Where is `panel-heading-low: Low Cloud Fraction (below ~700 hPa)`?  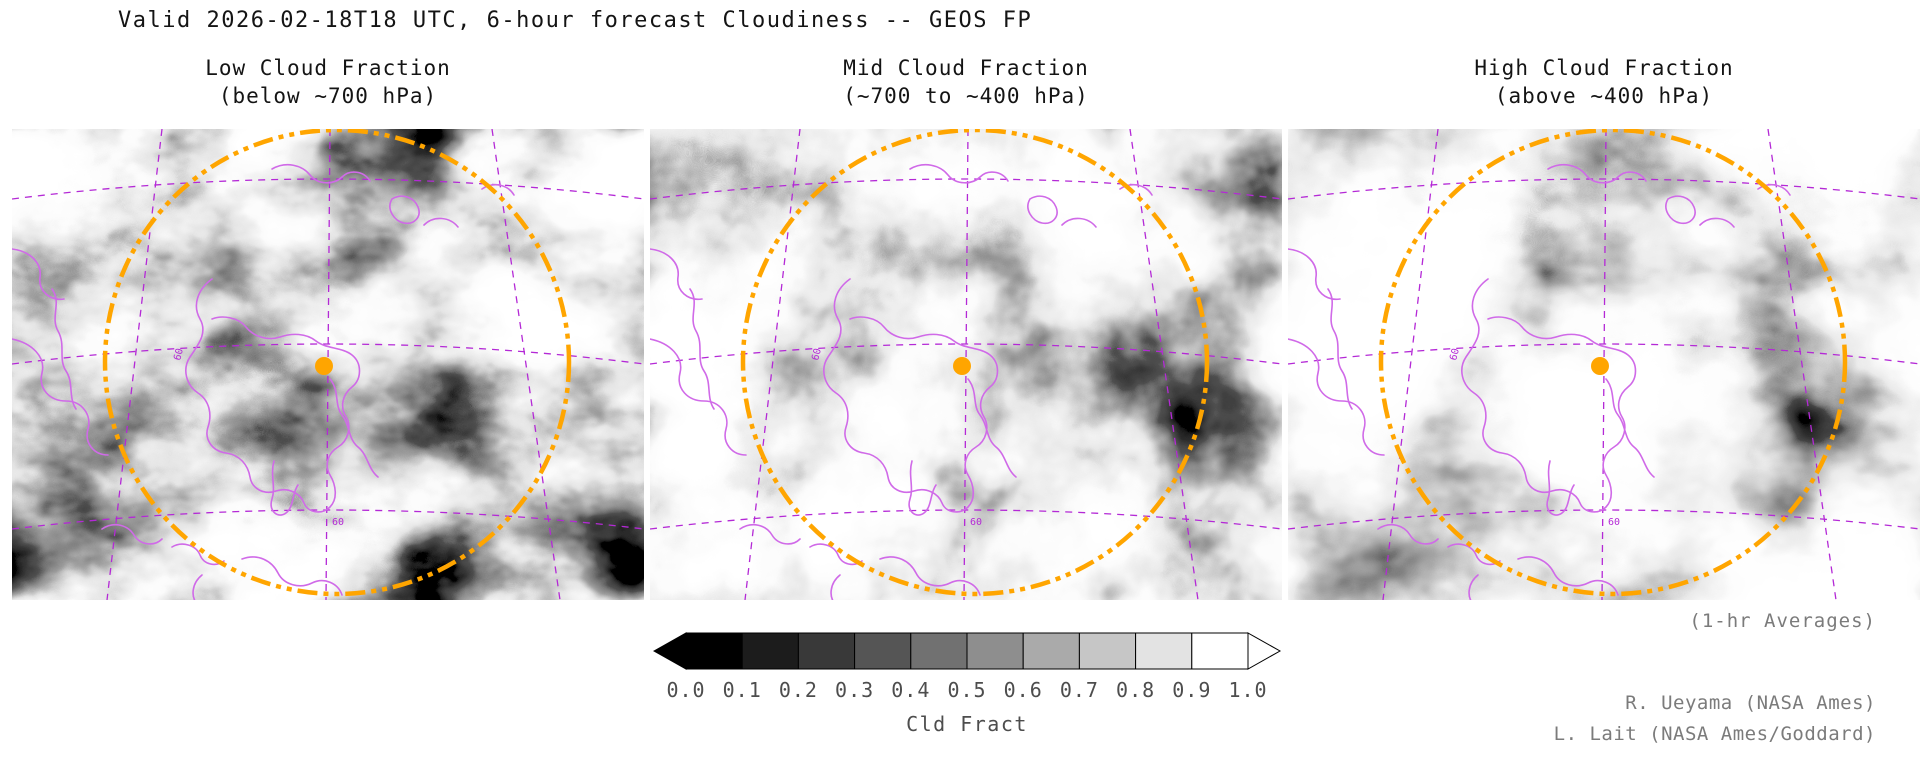
panel-heading-low: Low Cloud Fraction (below ~700 hPa) is located at coordinates (328, 82).